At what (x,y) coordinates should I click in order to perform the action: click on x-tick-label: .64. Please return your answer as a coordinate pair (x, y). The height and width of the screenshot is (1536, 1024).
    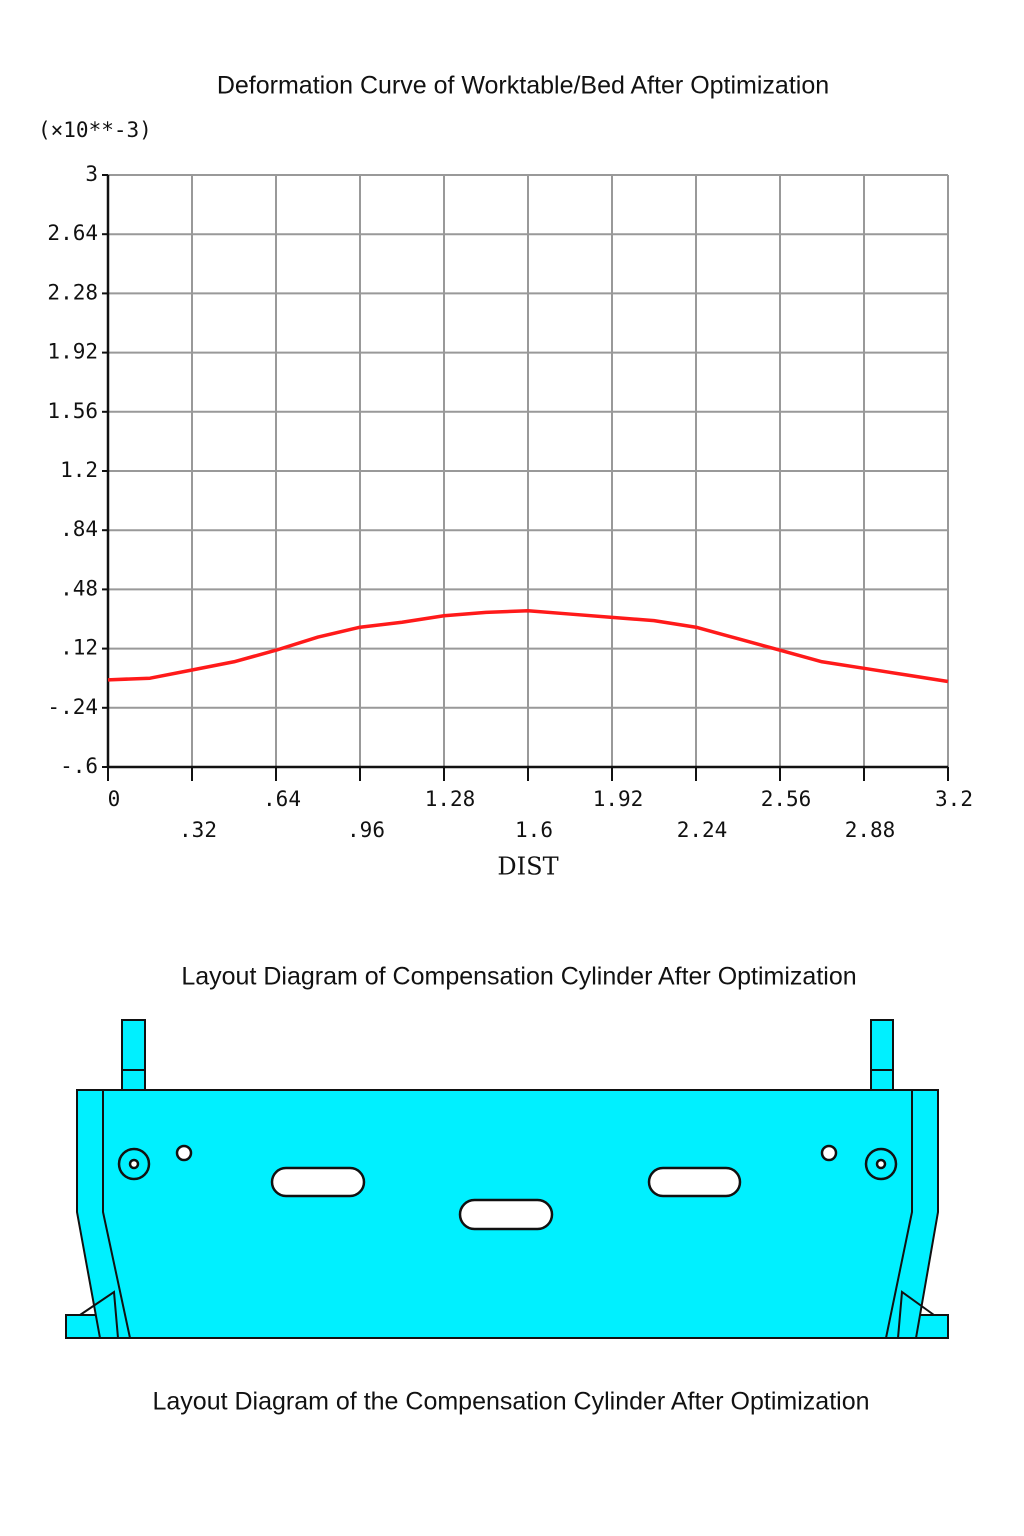
    Looking at the image, I should click on (282, 799).